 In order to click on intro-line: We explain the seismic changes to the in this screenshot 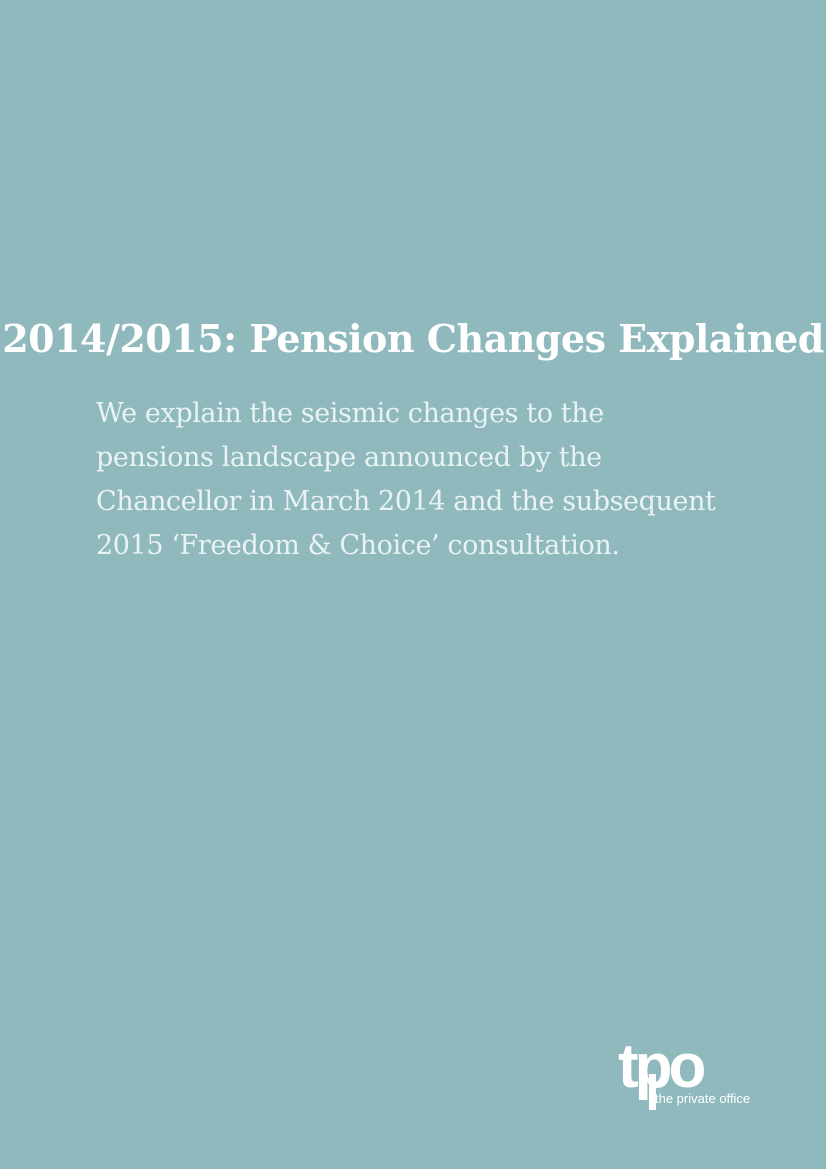, I will do `click(350, 413)`.